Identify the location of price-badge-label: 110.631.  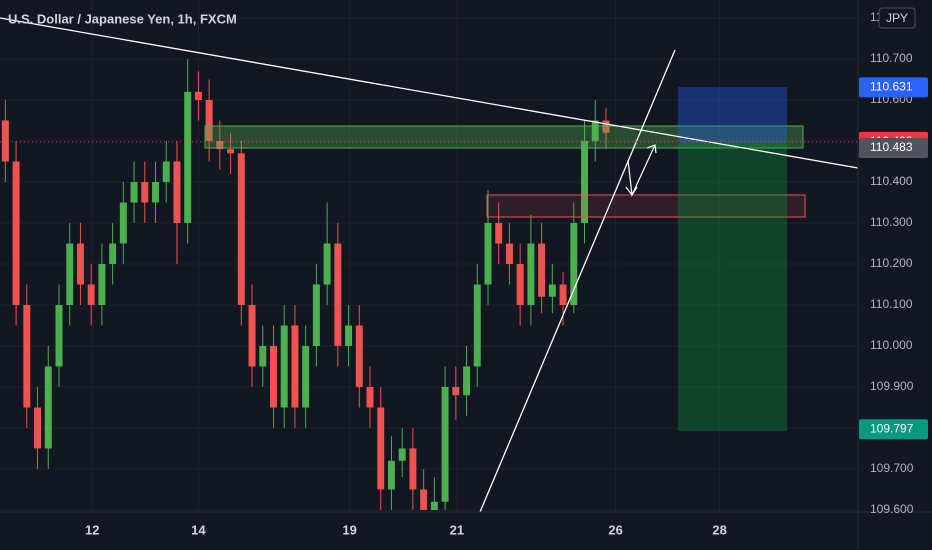
(891, 86).